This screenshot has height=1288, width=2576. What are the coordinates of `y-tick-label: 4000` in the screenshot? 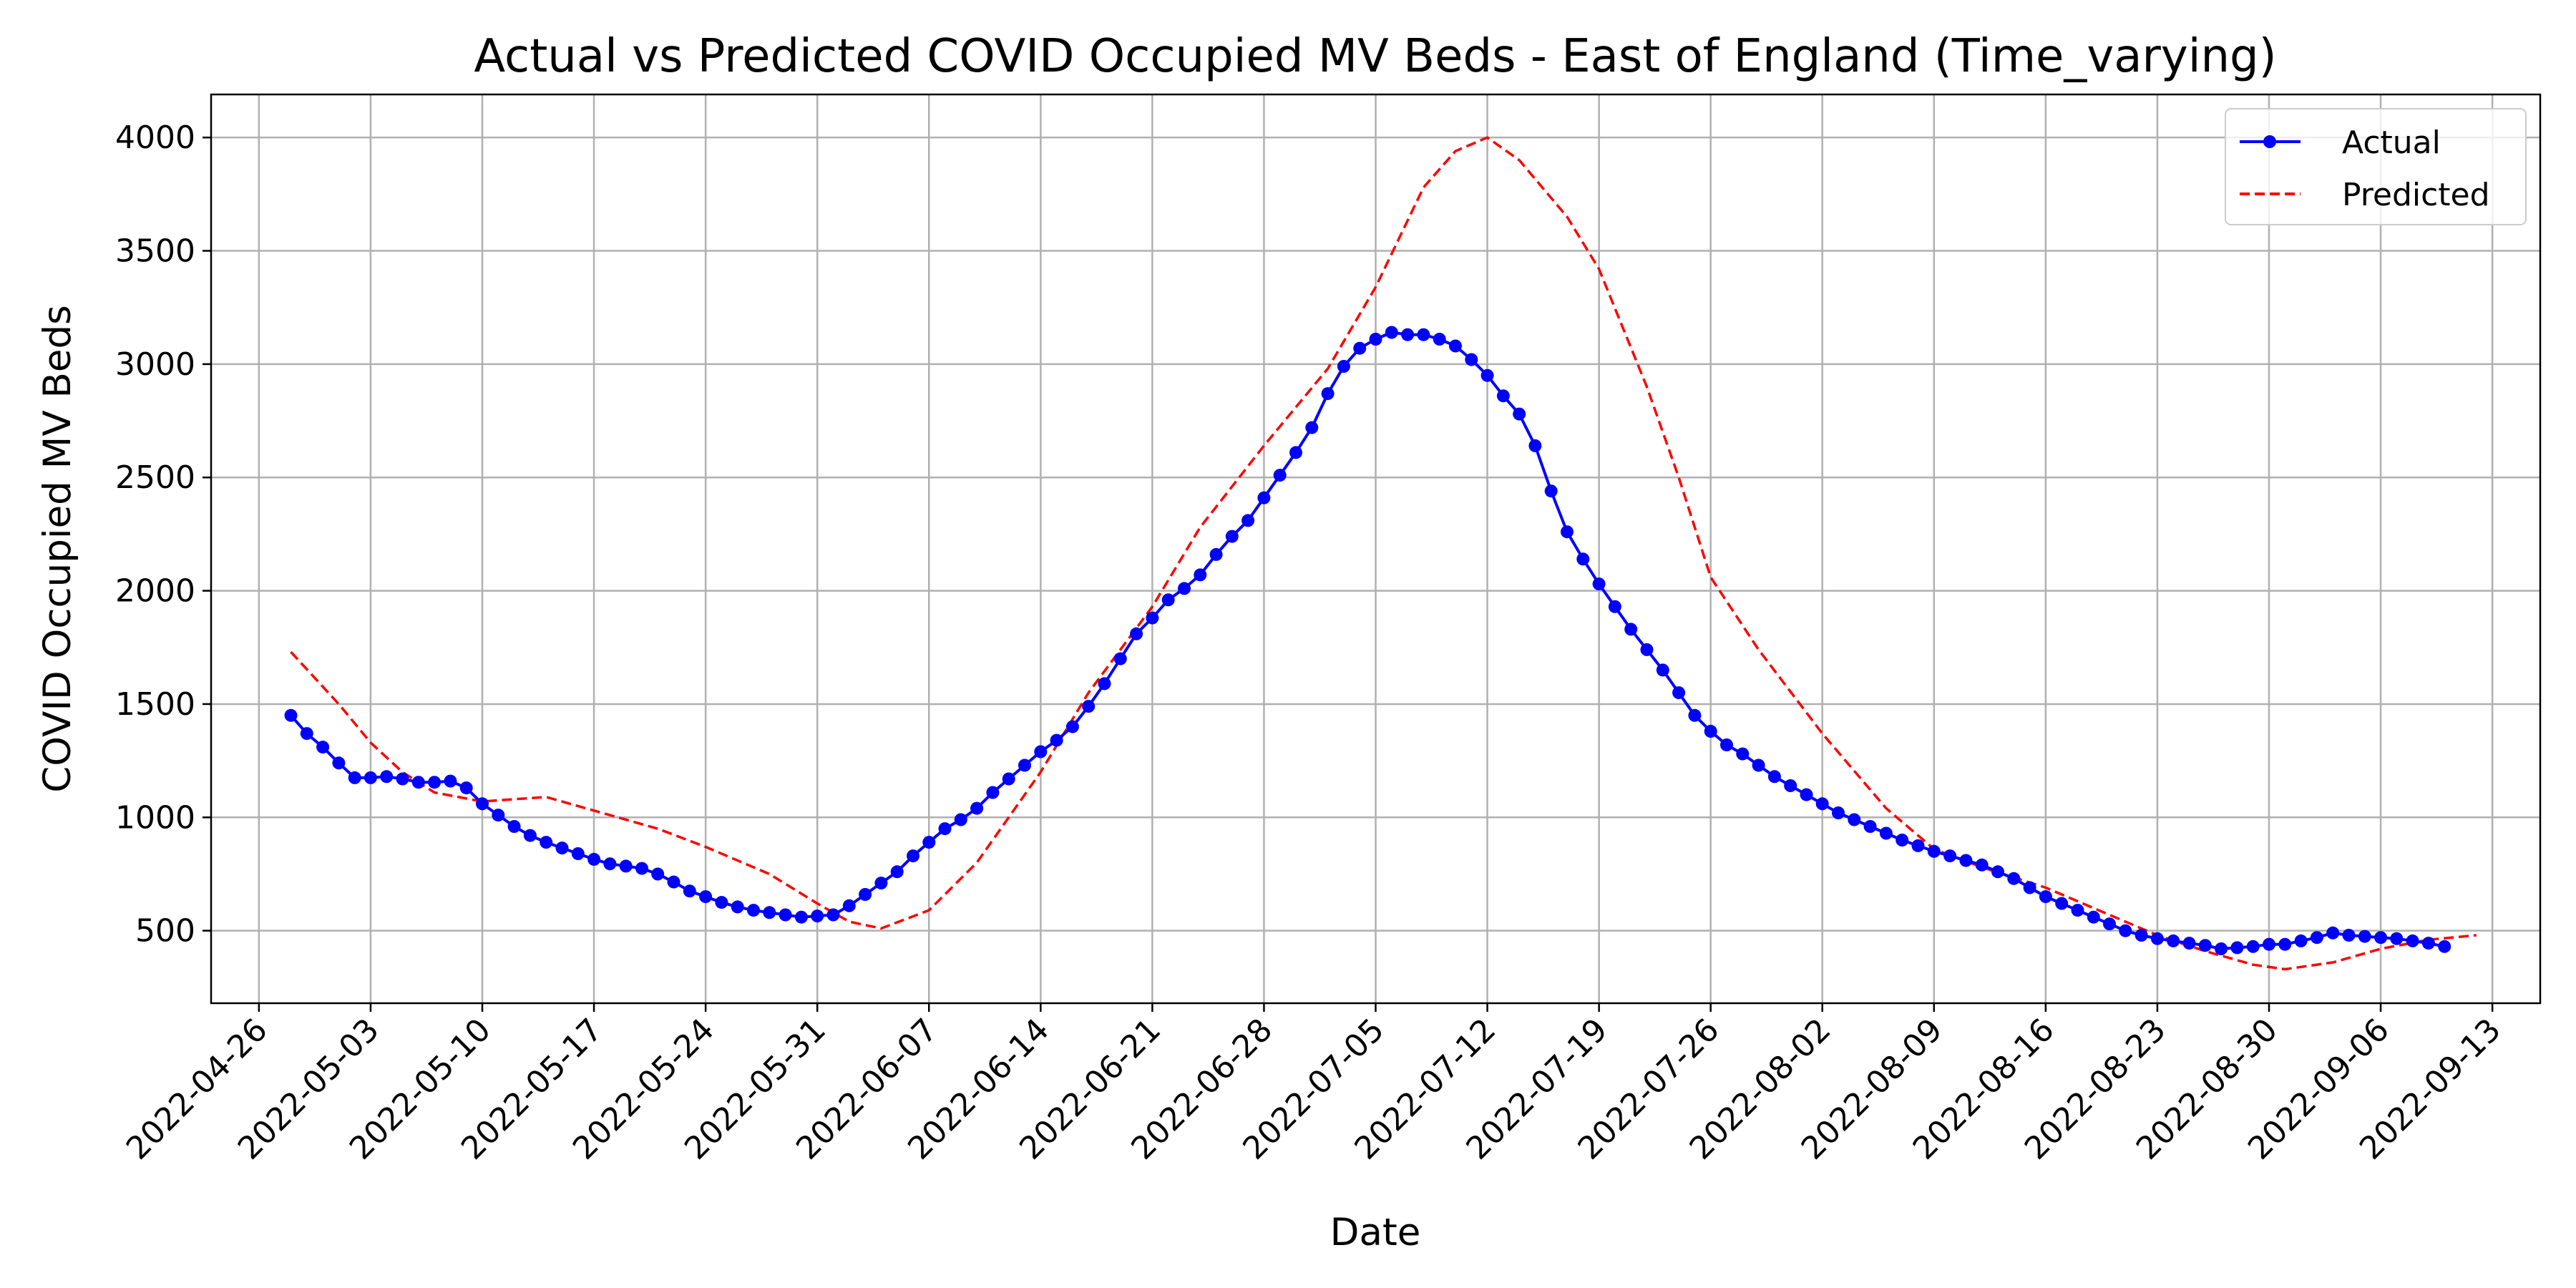 It's located at (155, 137).